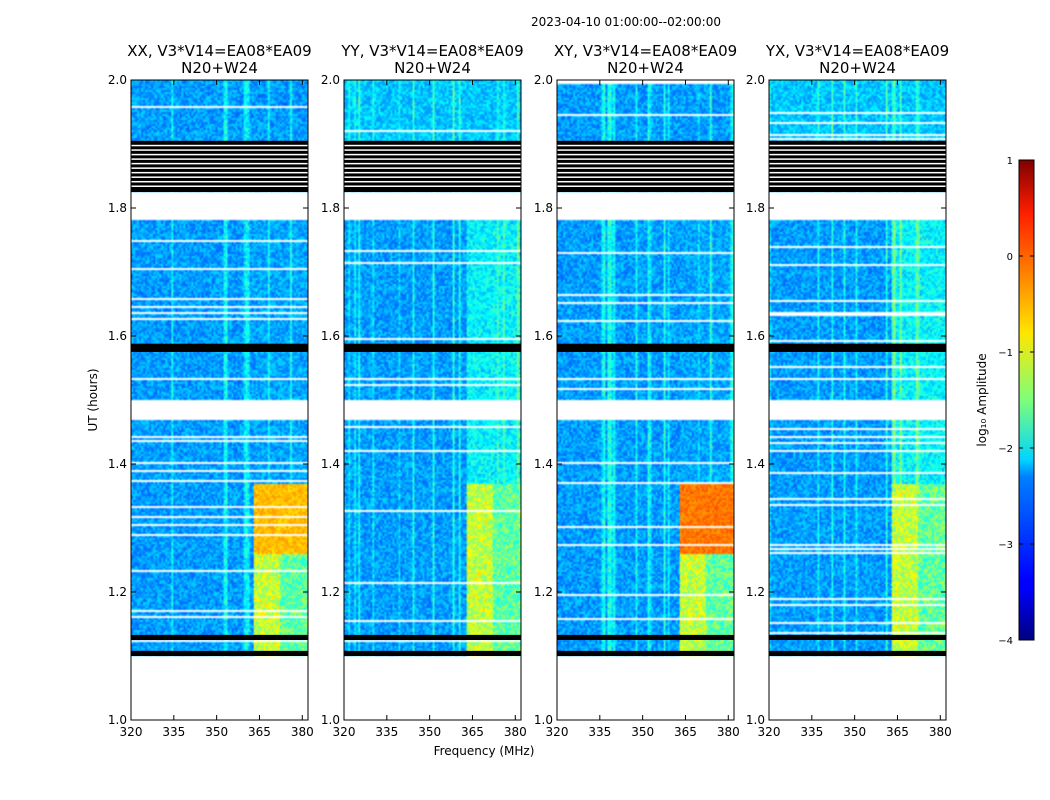 The image size is (1050, 800). What do you see at coordinates (219, 51) in the screenshot?
I see `panel-title: XX, V3*V14=EA08*EA09` at bounding box center [219, 51].